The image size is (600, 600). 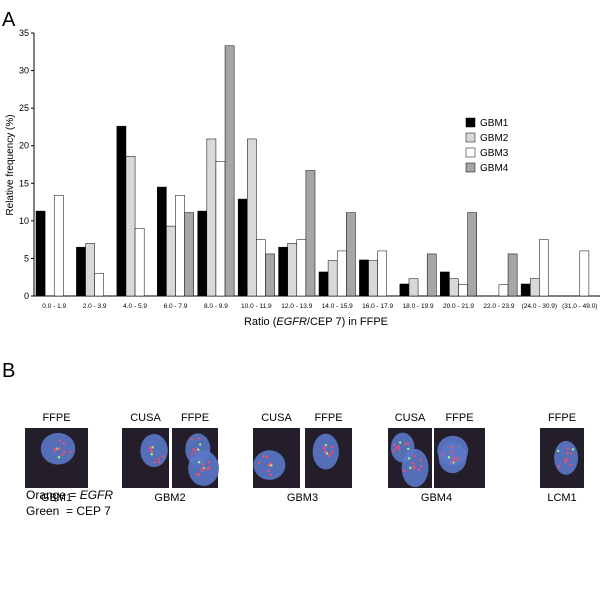 I want to click on x-tick-label: 20.0 - 21.9, so click(x=458, y=306).